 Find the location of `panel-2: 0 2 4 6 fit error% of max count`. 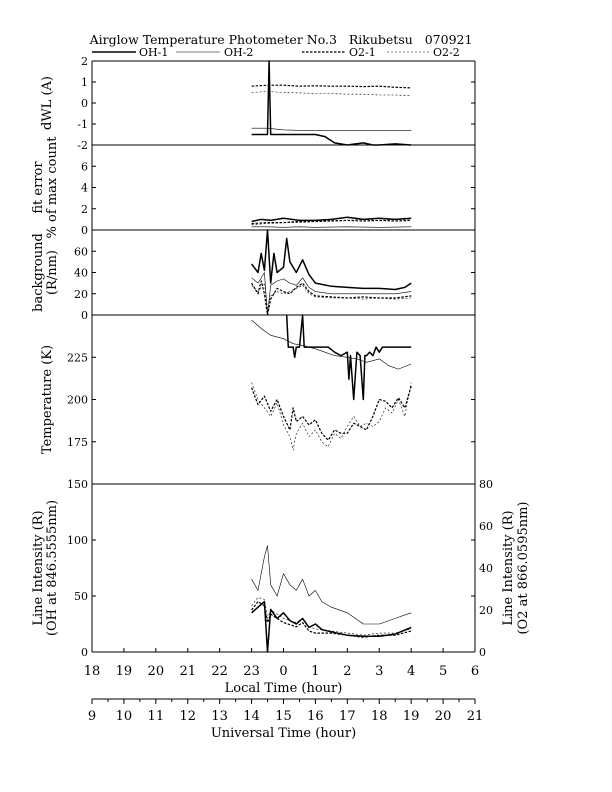

panel-2: 0 2 4 6 fit error% of max count is located at coordinates (253, 187).